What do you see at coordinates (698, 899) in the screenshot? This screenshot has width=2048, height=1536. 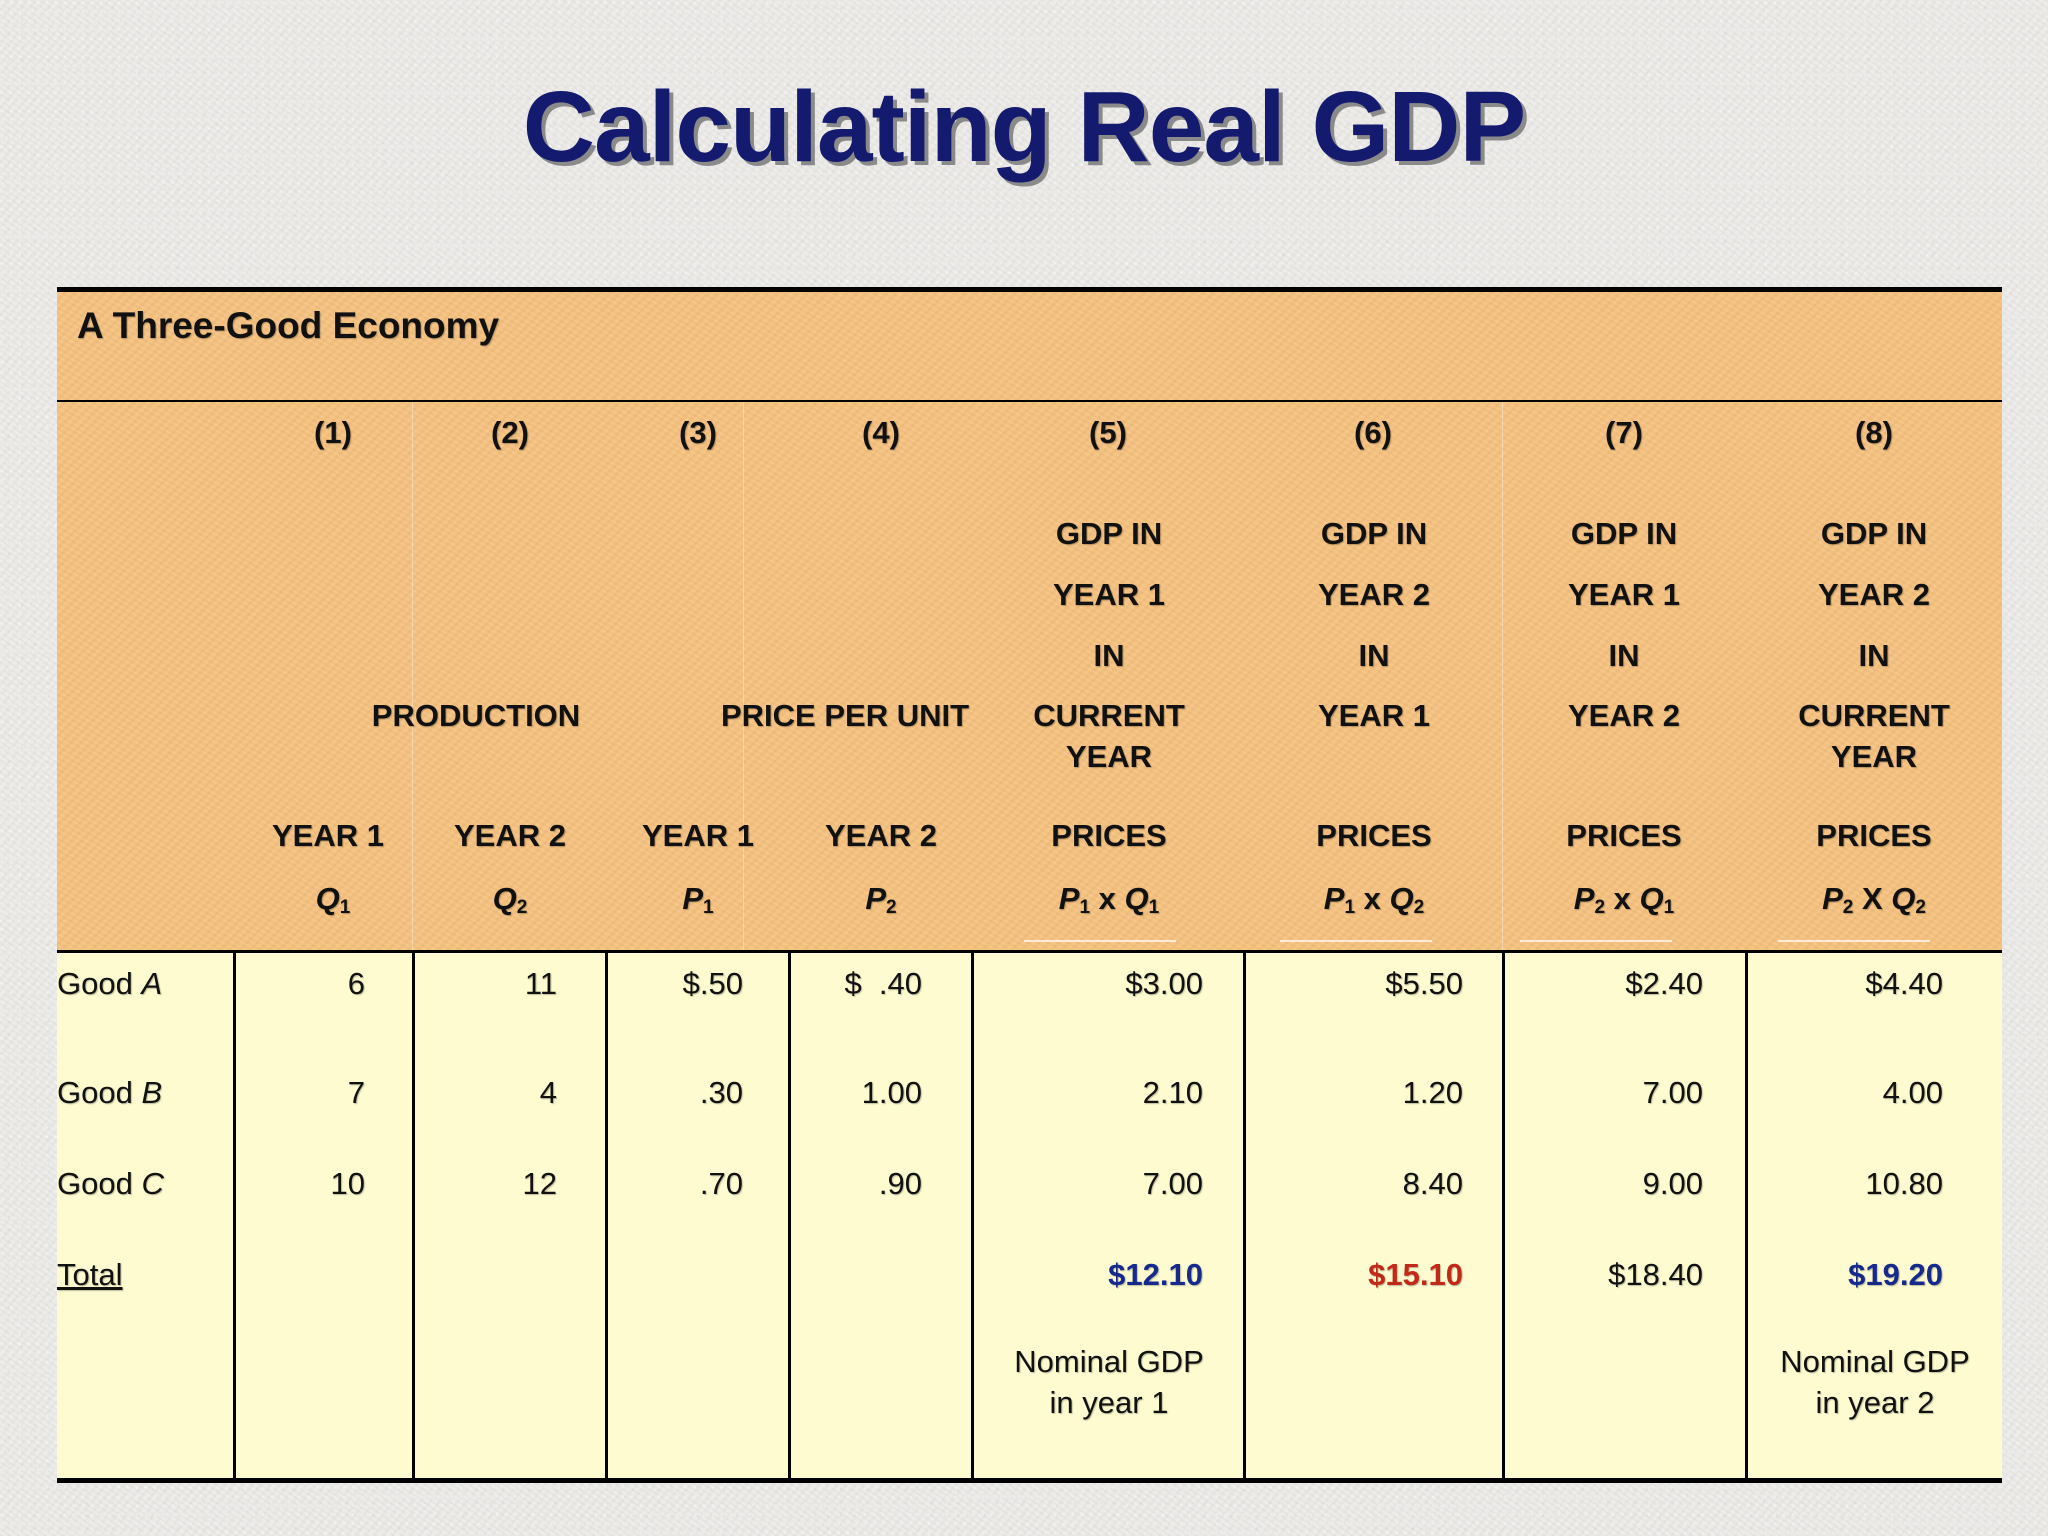 I see `col3-symbol: P1` at bounding box center [698, 899].